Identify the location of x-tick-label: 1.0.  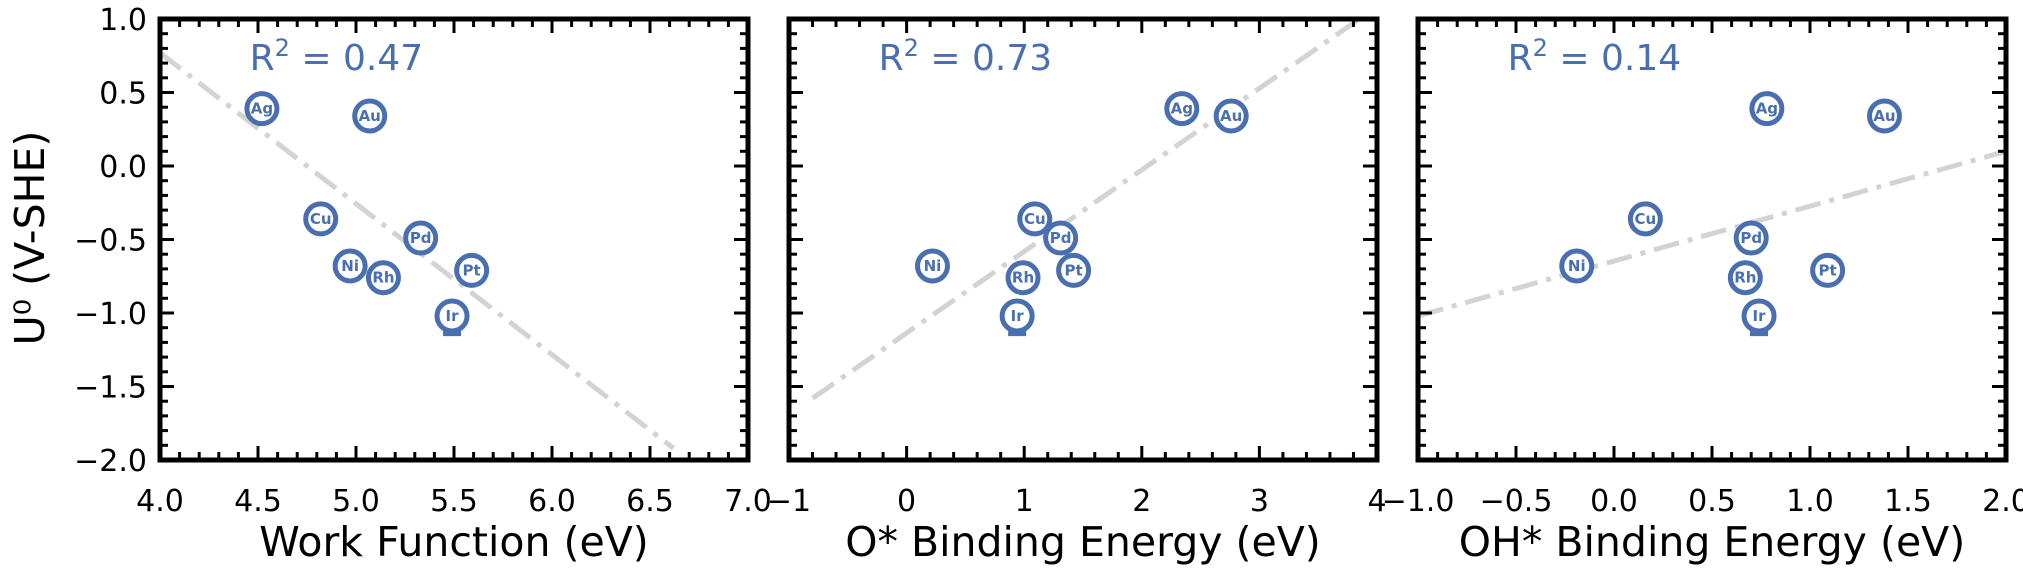
(1810, 501).